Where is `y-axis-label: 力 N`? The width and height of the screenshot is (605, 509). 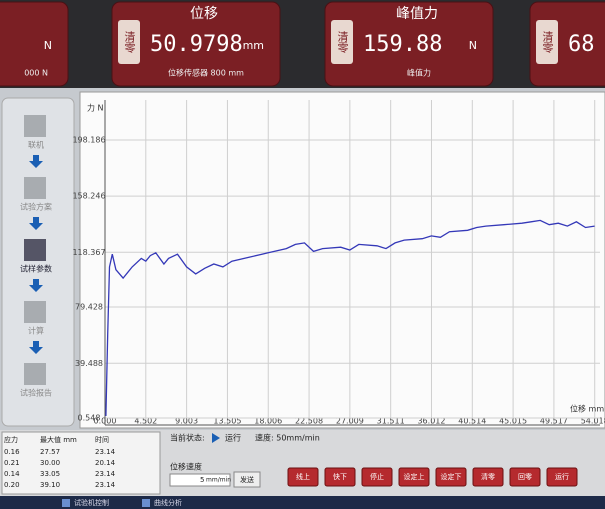
y-axis-label: 力 N is located at coordinates (95, 108).